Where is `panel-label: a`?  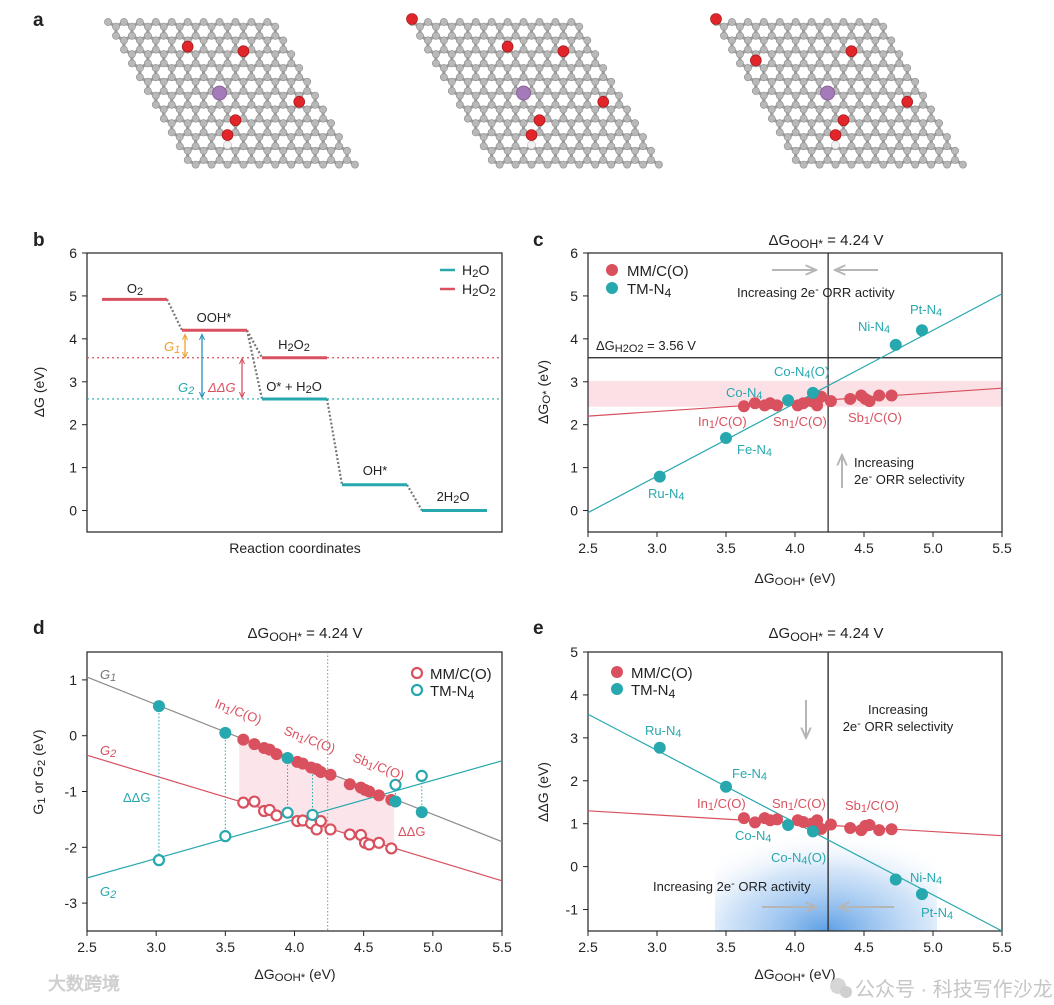 panel-label: a is located at coordinates (38, 20).